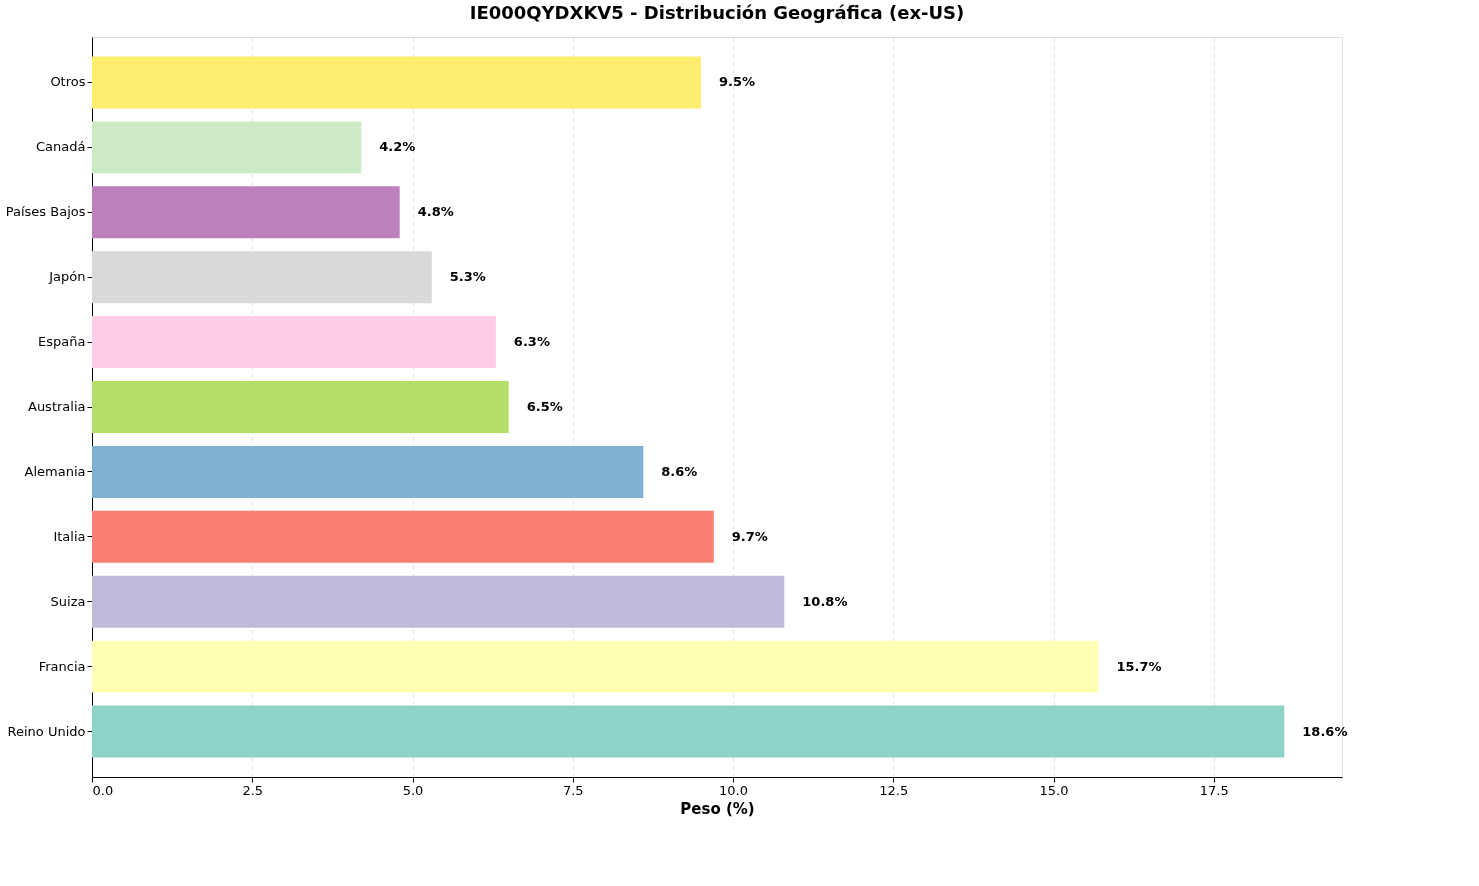  I want to click on y-tick-label: Canadá, so click(61, 147).